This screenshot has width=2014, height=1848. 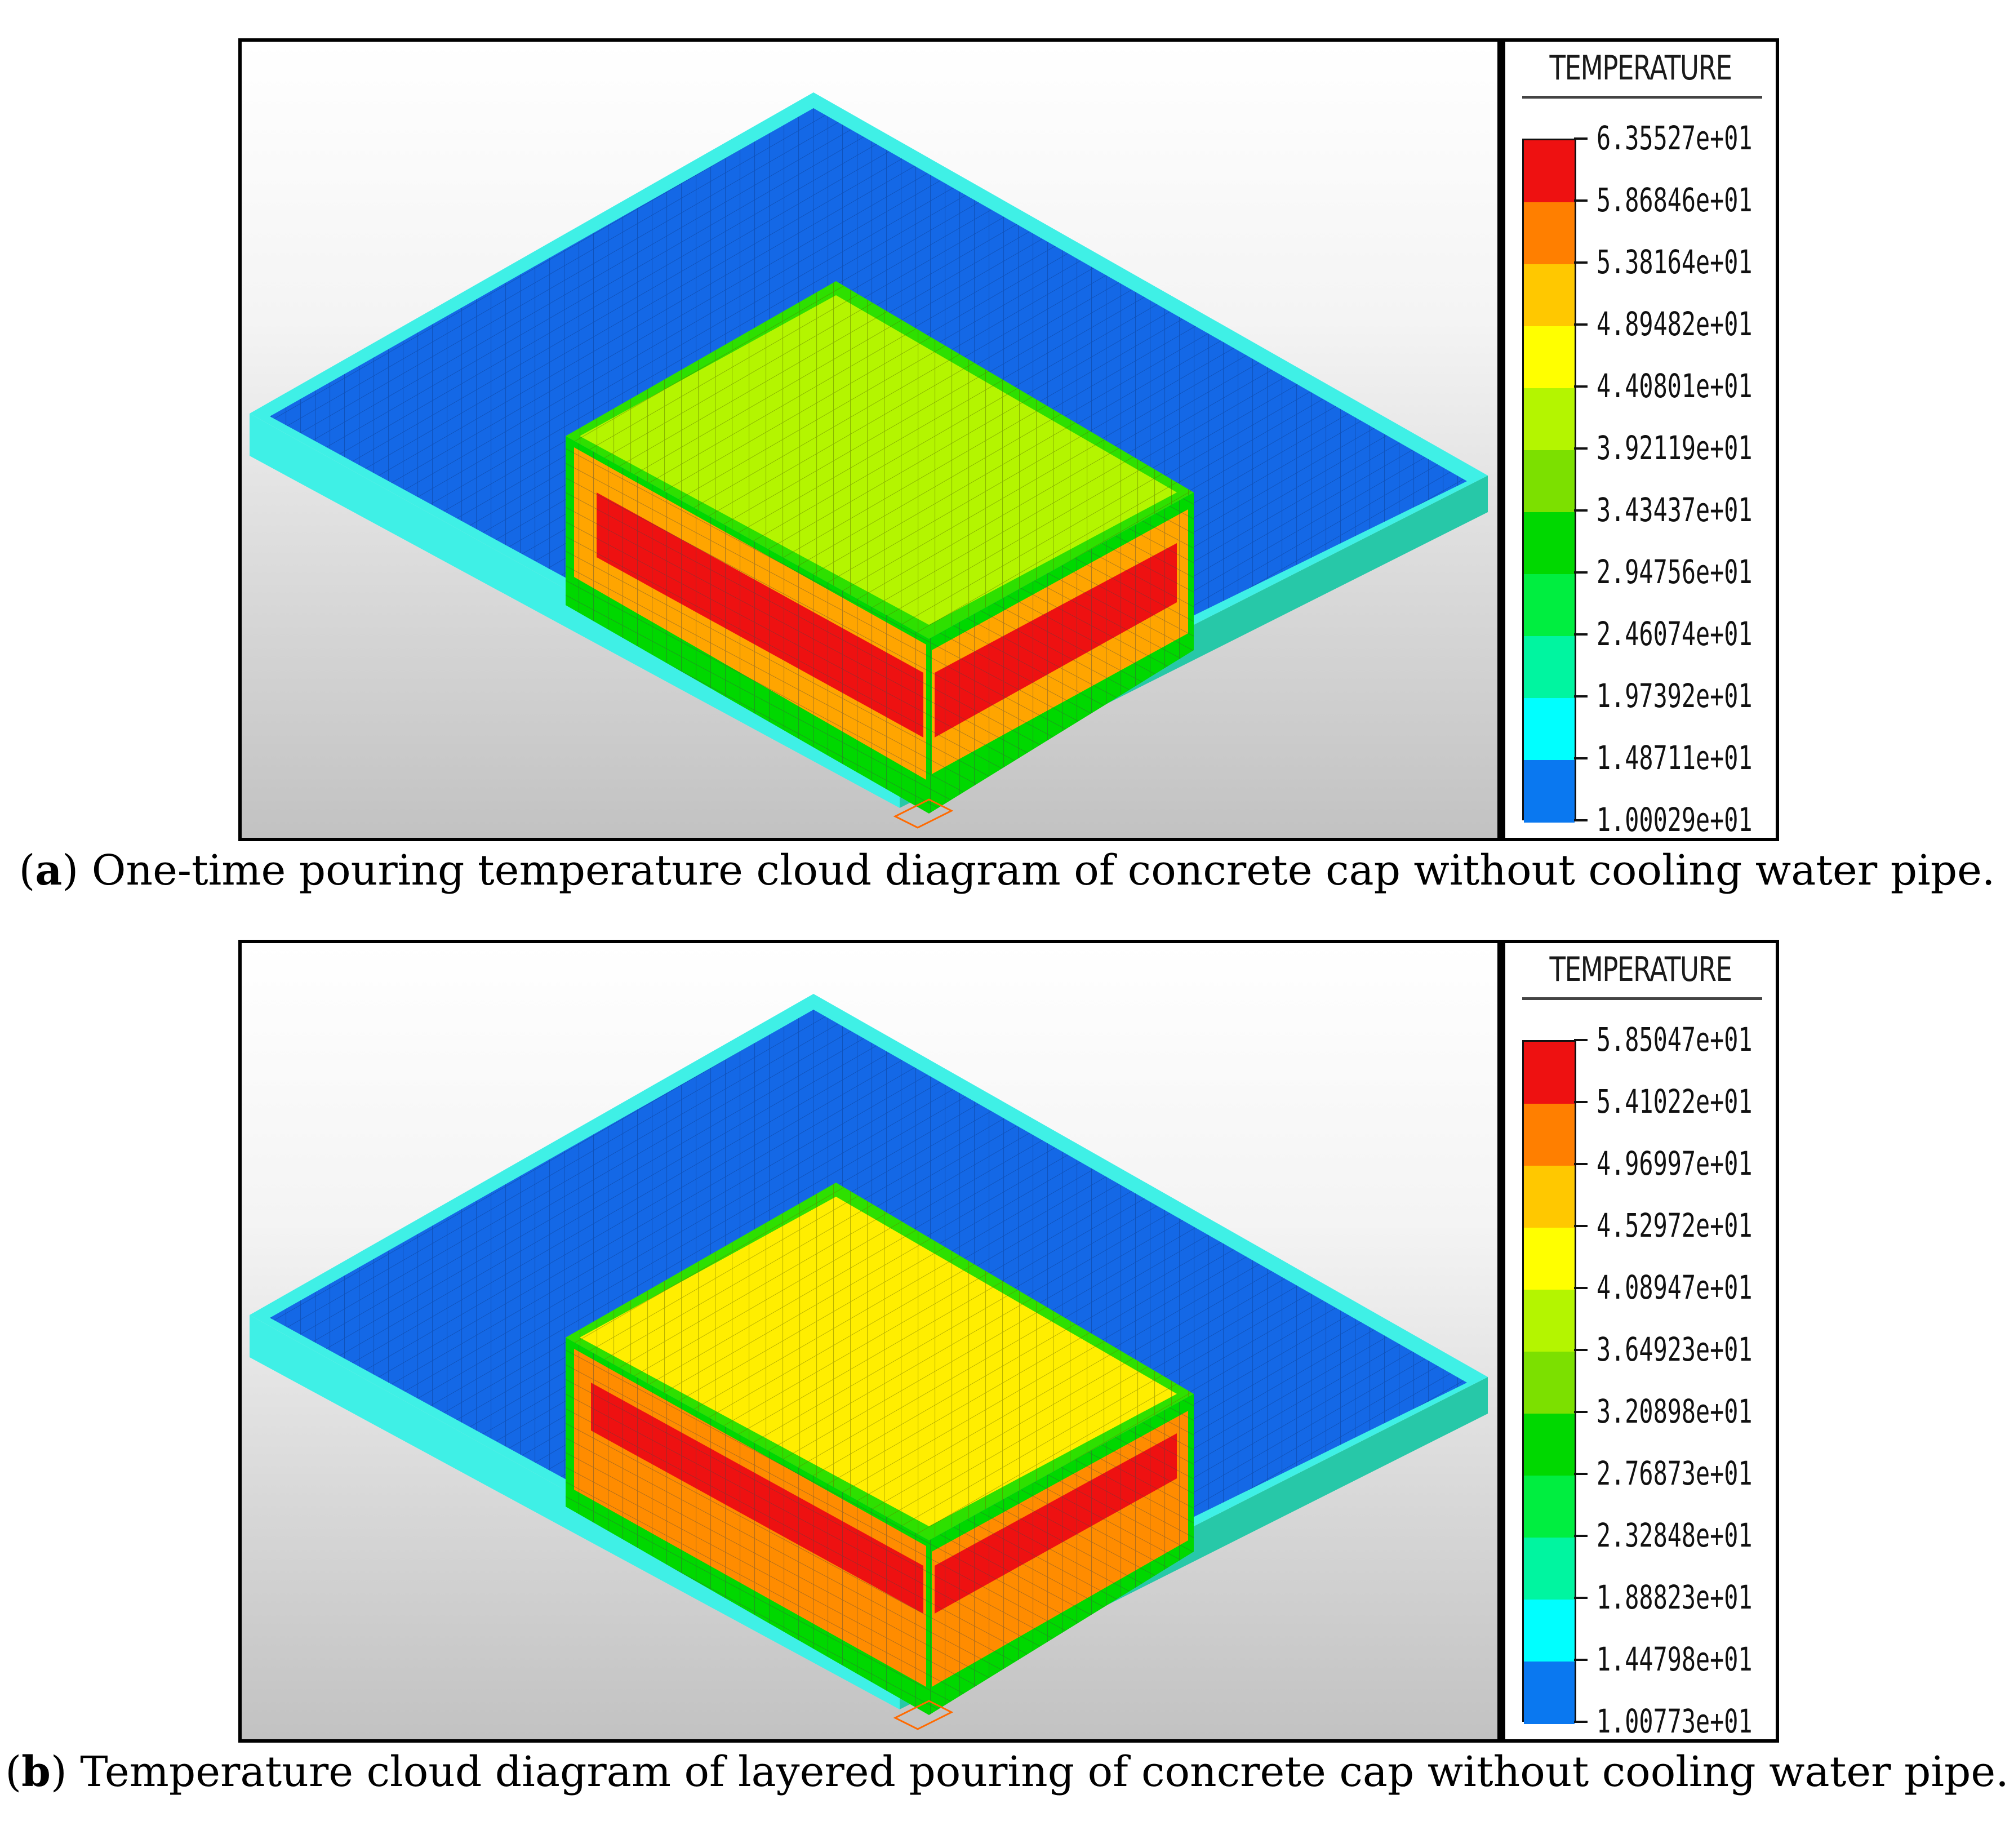 What do you see at coordinates (1675, 1659) in the screenshot?
I see `legend-value-label: 1.44798e+01` at bounding box center [1675, 1659].